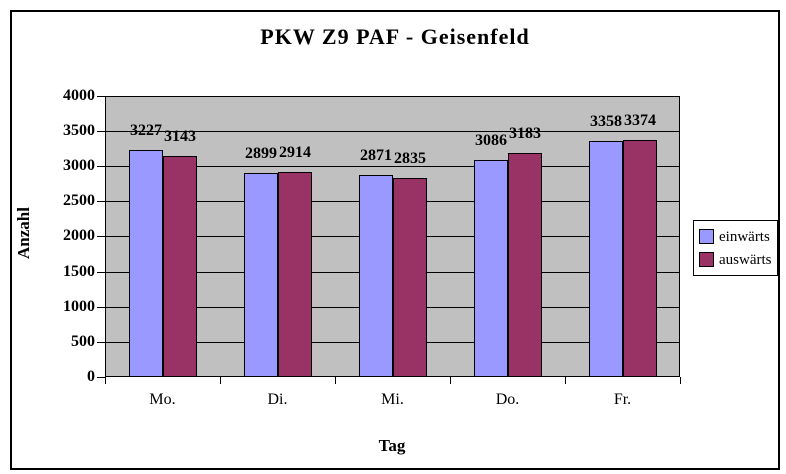 The height and width of the screenshot is (474, 786). I want to click on x-category-label: Mo., so click(162, 399).